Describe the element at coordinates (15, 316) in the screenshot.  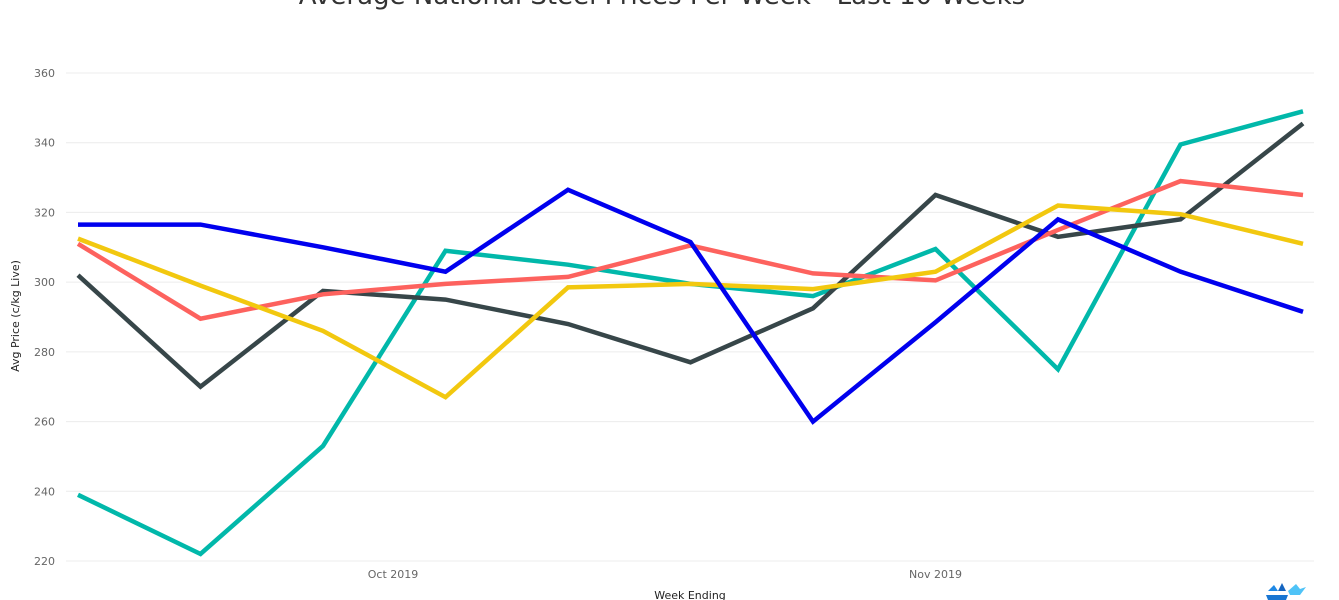
I see `y-axis-title: Avg Price (c/kg Live)` at that location.